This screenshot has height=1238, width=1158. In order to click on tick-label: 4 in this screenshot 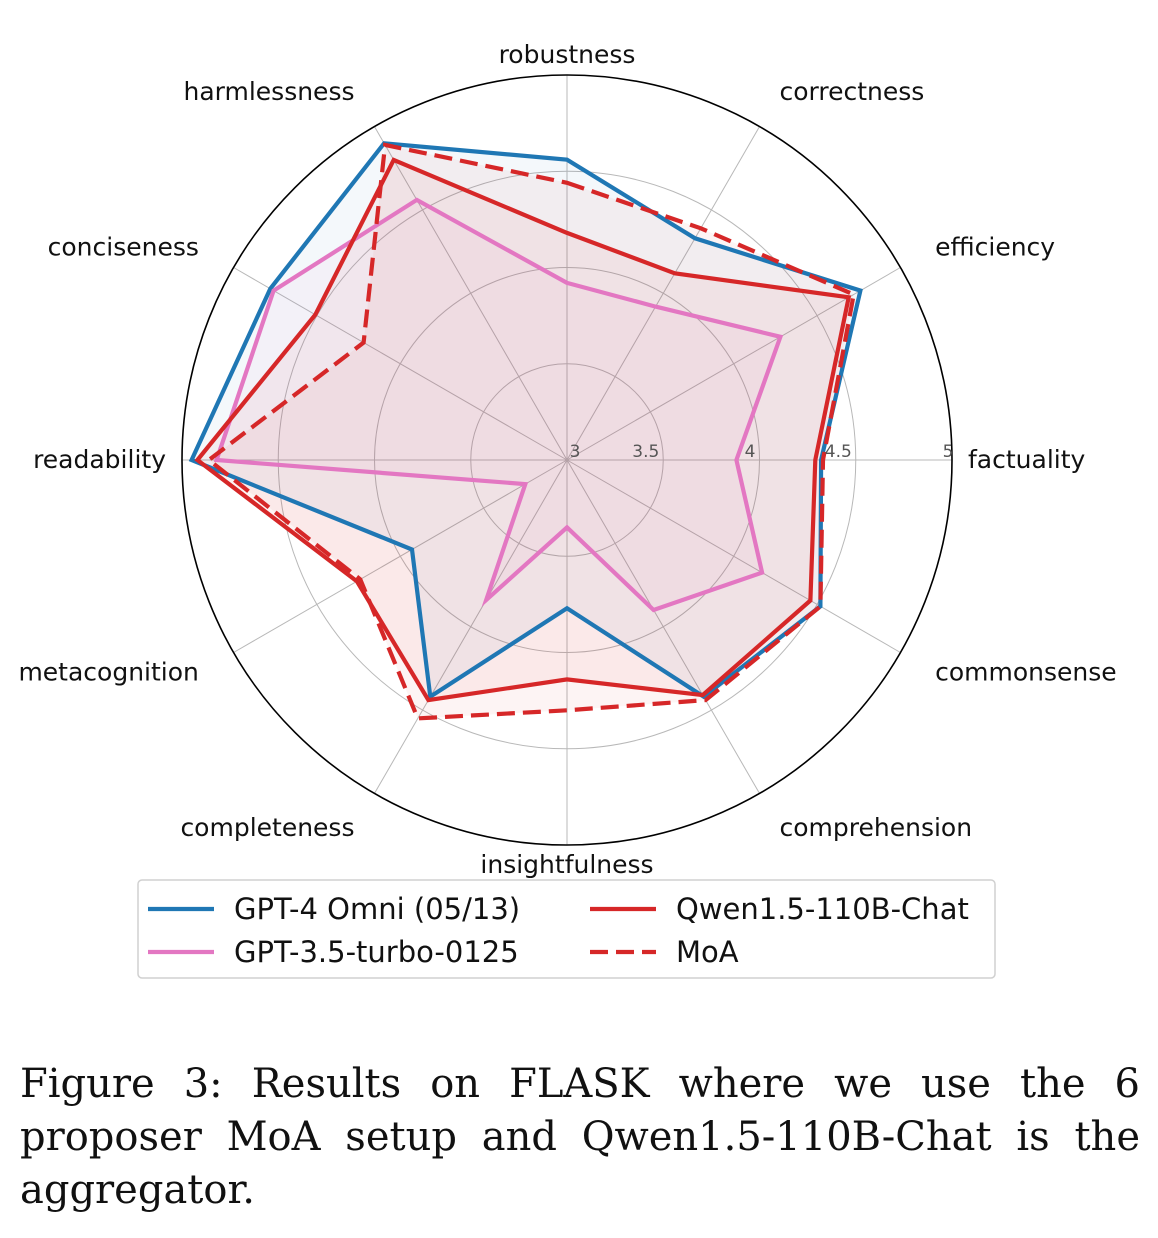, I will do `click(750, 452)`.